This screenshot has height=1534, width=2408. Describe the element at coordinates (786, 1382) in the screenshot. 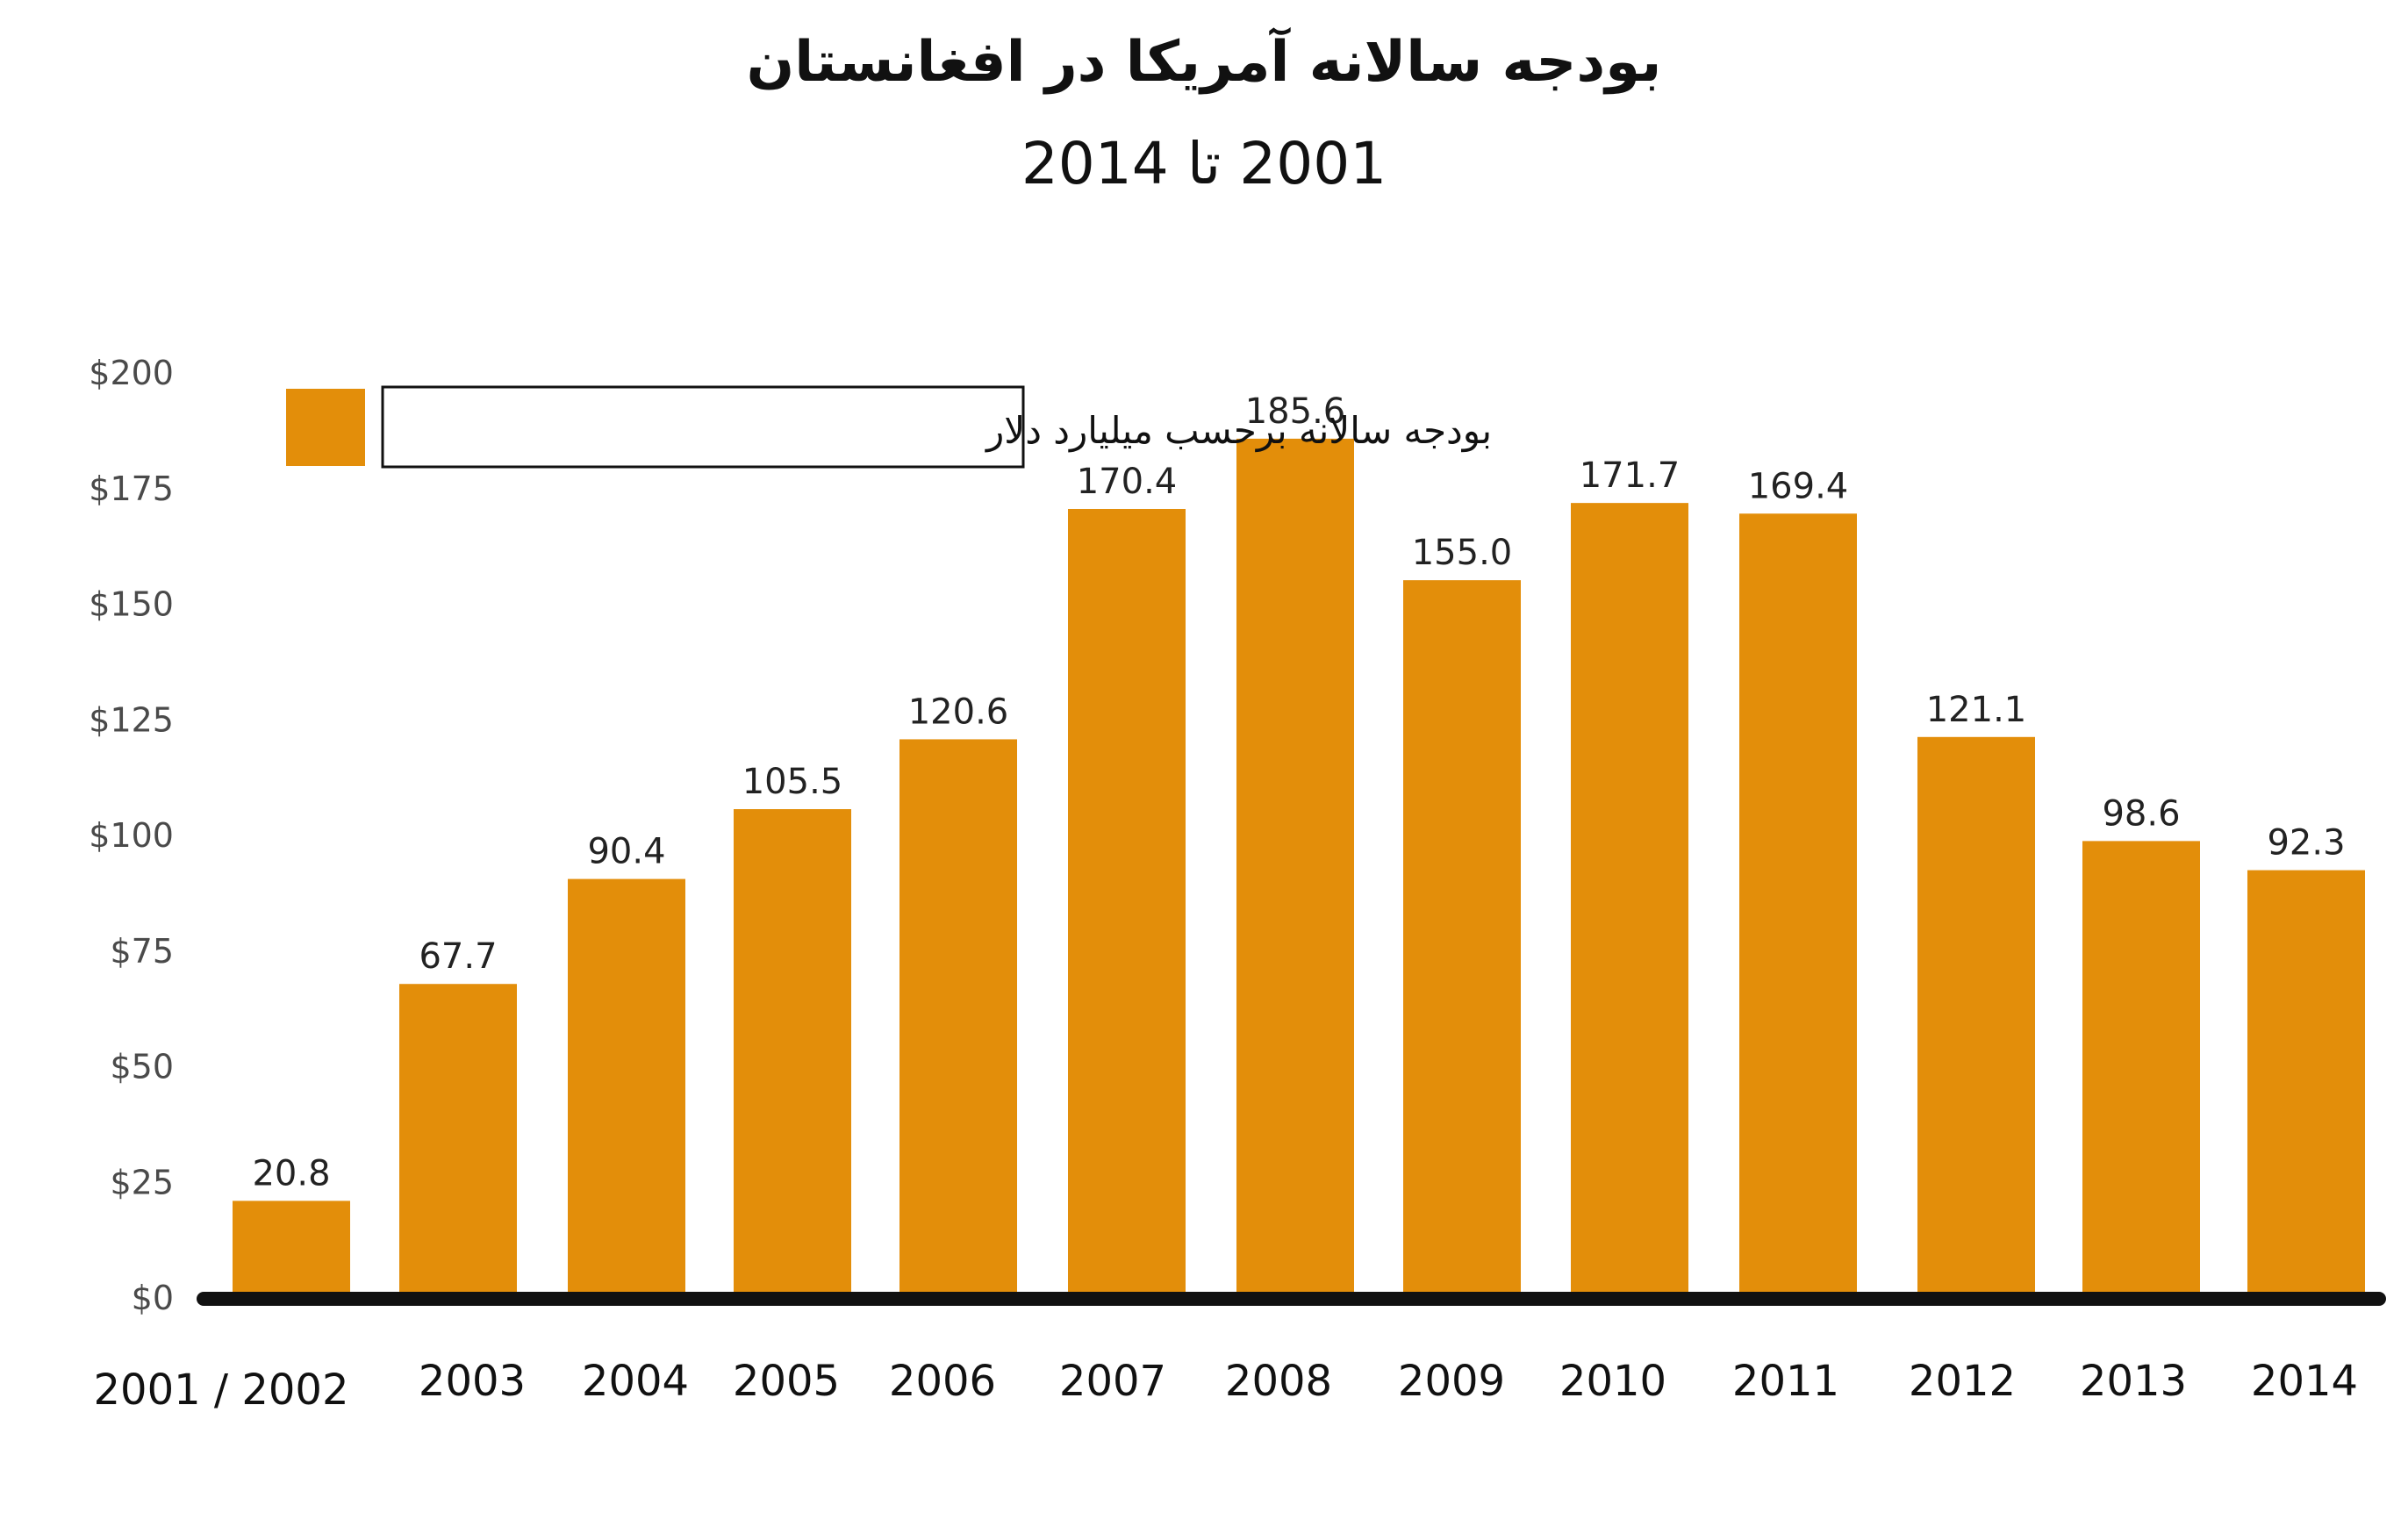

I see `x-tick-label: 2005` at that location.